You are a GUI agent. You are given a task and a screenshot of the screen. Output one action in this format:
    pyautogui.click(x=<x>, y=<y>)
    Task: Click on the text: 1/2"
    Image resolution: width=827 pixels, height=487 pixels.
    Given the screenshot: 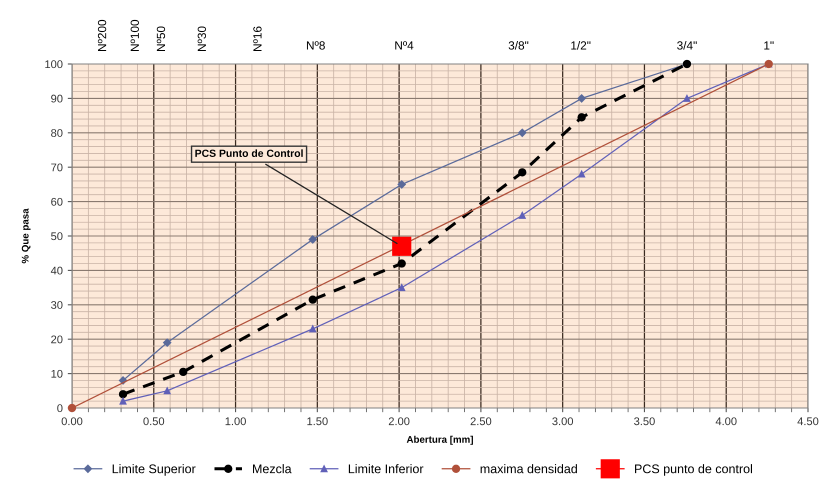 What is the action you would take?
    pyautogui.click(x=580, y=45)
    